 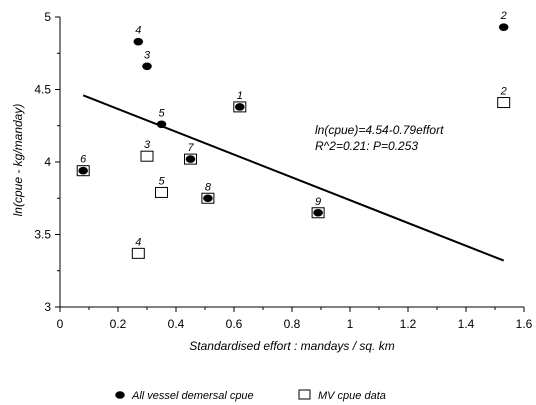 I want to click on mv-cpue-point-label: 5, so click(x=161, y=181).